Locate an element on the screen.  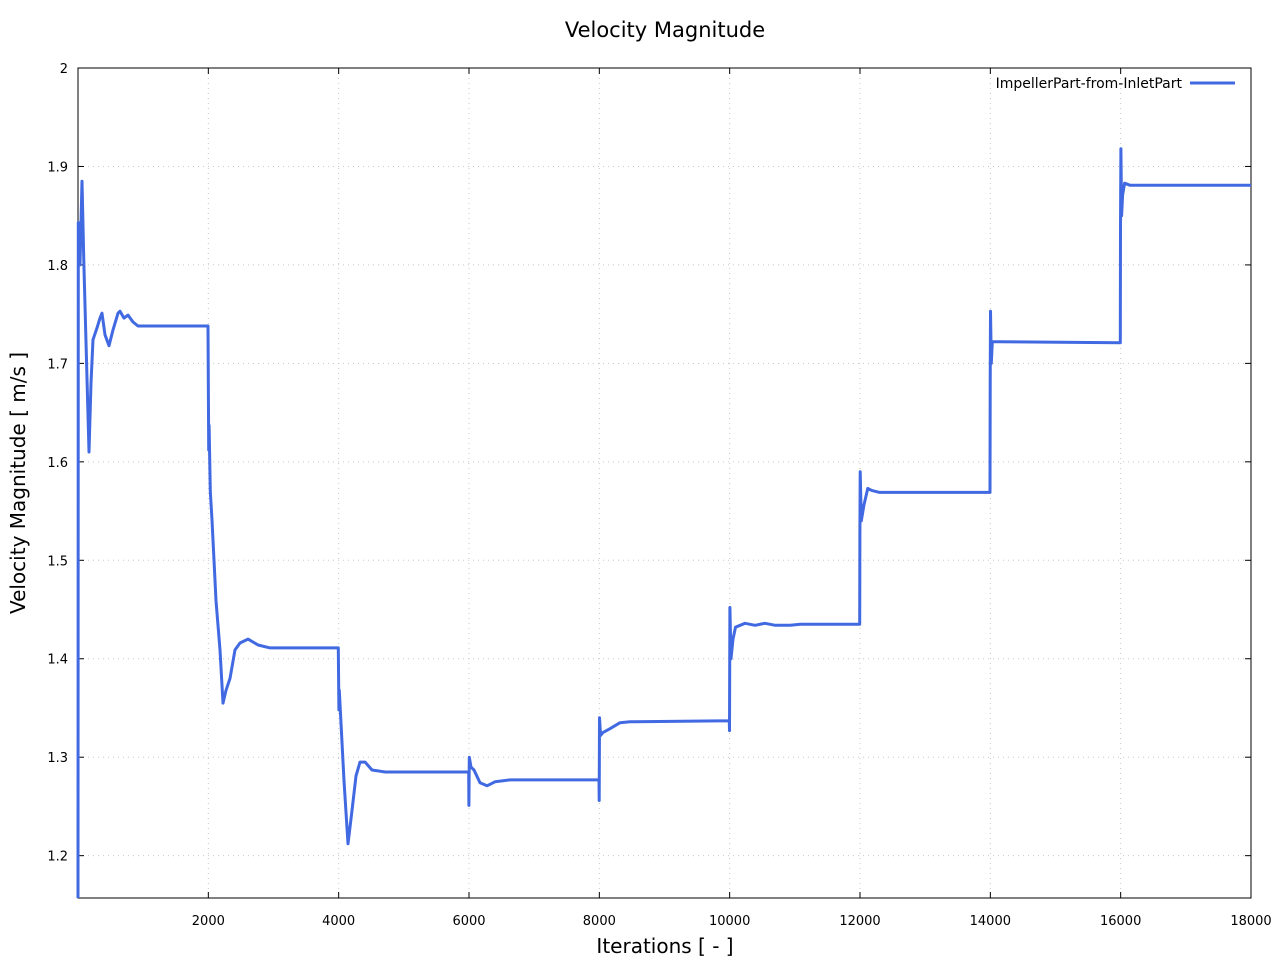
x-tick-label: 12000 is located at coordinates (859, 921).